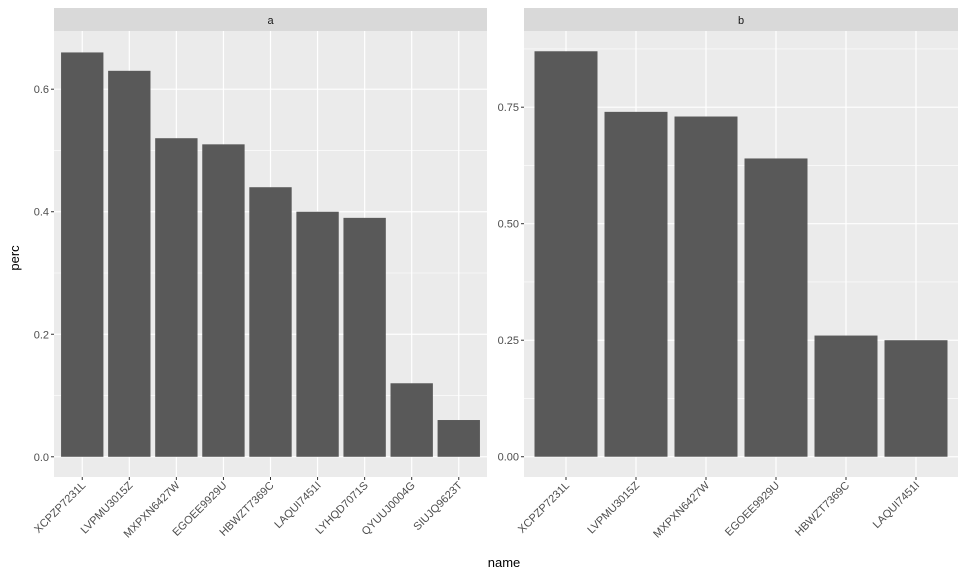 The image size is (965, 574). I want to click on x-tick-label: HBWZT7369C, so click(822, 509).